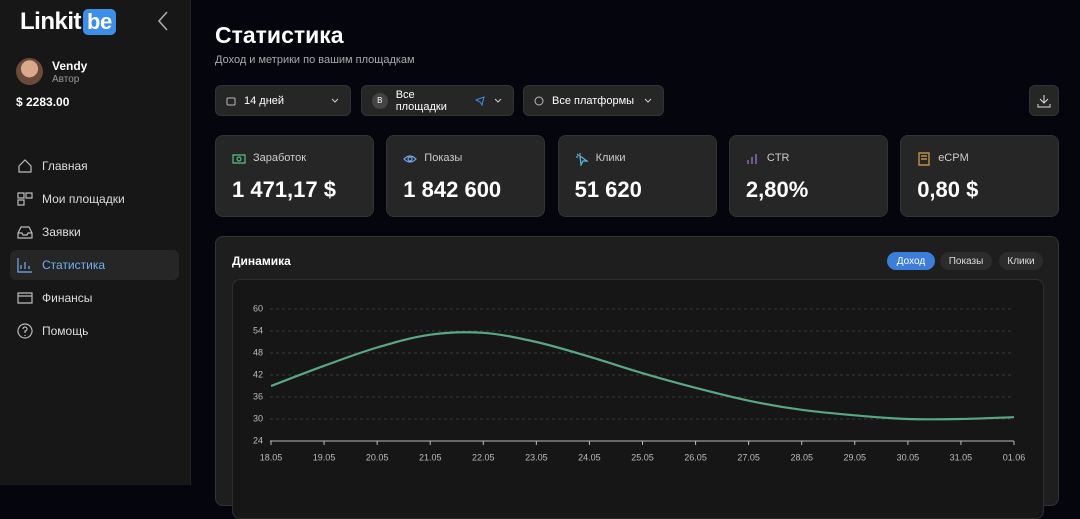 This screenshot has height=519, width=1080. Describe the element at coordinates (1014, 457) in the screenshot. I see `x-tick-label: 01.06` at that location.